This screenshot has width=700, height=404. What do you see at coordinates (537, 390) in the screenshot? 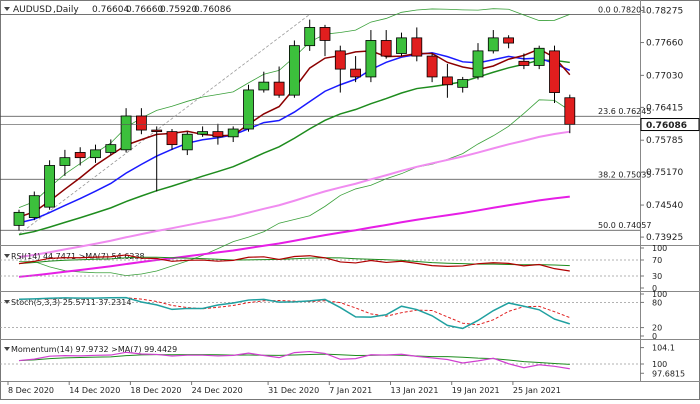
I see `time-tick-label: 25 Jan 2021` at bounding box center [537, 390].